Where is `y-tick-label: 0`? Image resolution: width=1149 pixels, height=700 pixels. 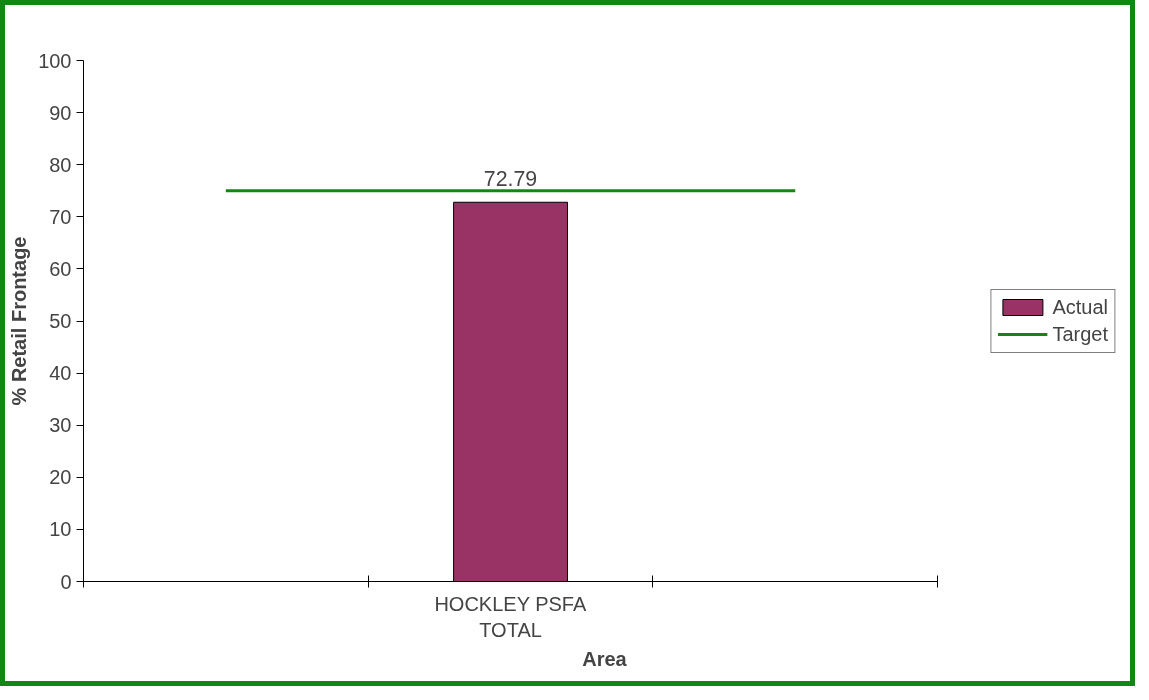 y-tick-label: 0 is located at coordinates (66, 581).